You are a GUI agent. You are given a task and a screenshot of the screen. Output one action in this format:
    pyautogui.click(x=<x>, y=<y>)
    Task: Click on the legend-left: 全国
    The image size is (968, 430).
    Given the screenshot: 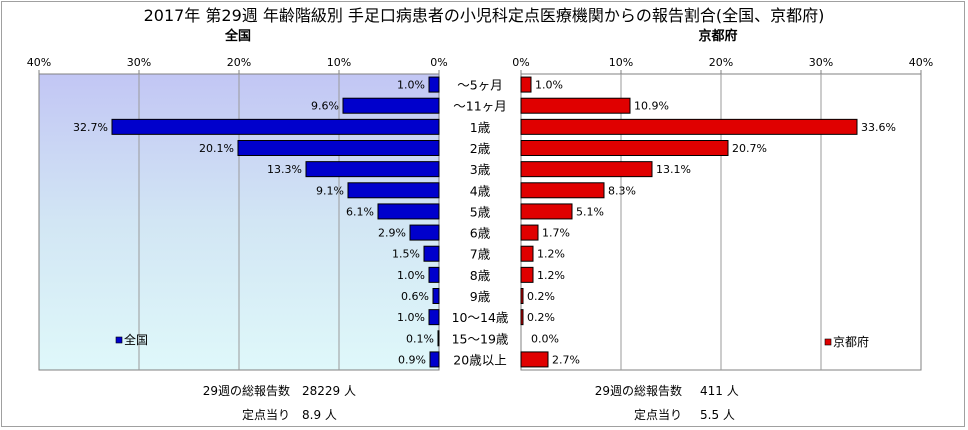 What is the action you would take?
    pyautogui.click(x=131, y=339)
    